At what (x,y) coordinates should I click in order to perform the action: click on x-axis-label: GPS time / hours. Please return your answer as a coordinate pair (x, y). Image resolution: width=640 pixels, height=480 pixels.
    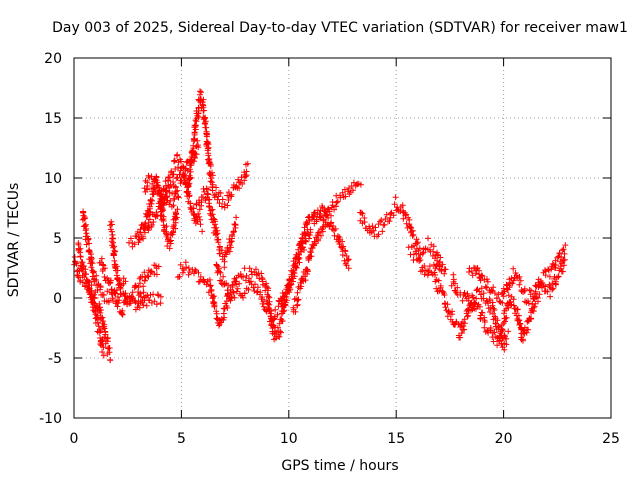
    Looking at the image, I should click on (339, 466).